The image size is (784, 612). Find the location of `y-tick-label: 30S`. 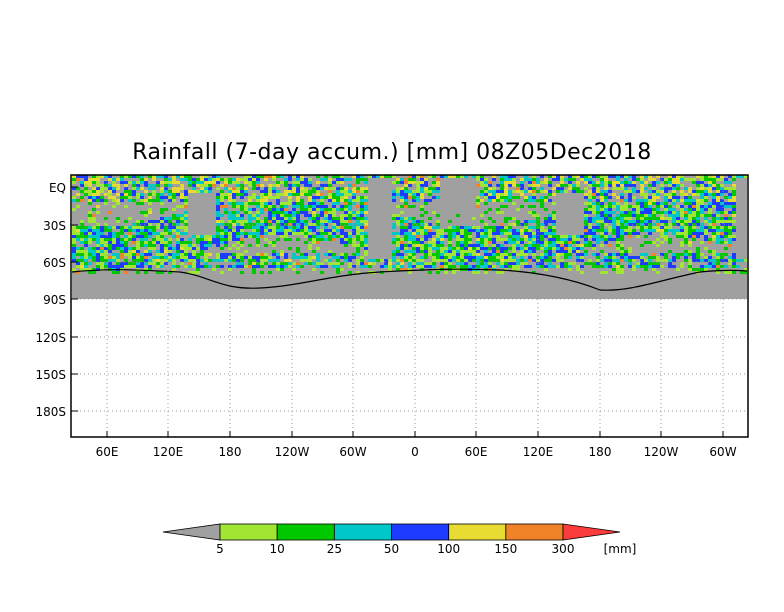

y-tick-label: 30S is located at coordinates (54, 226).